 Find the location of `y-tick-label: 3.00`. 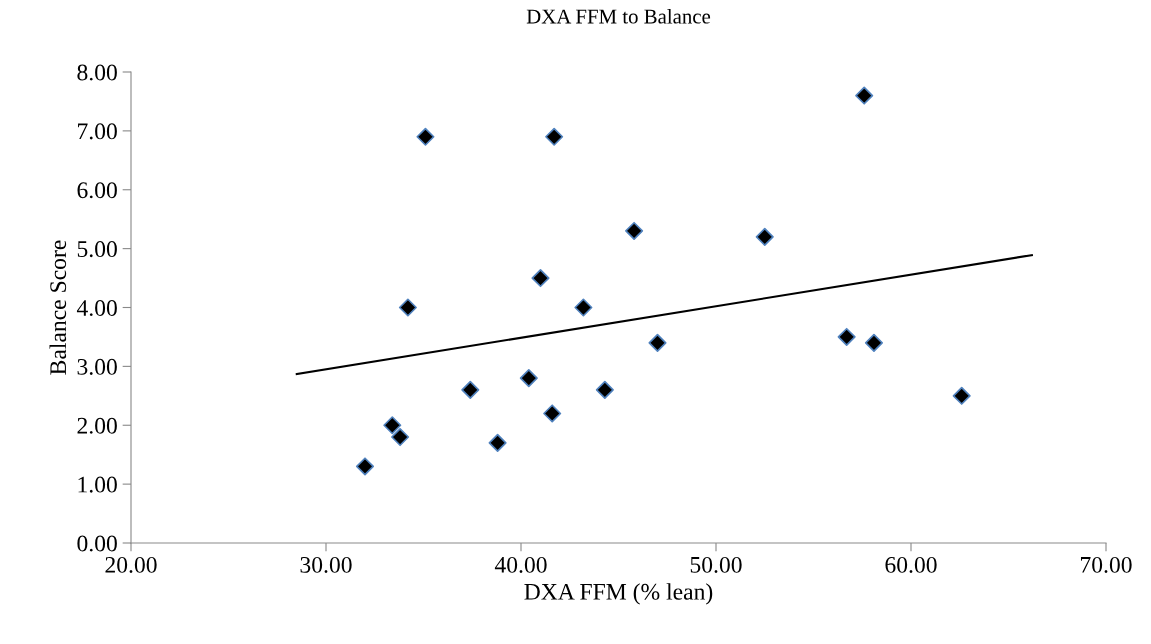

y-tick-label: 3.00 is located at coordinates (97, 366).